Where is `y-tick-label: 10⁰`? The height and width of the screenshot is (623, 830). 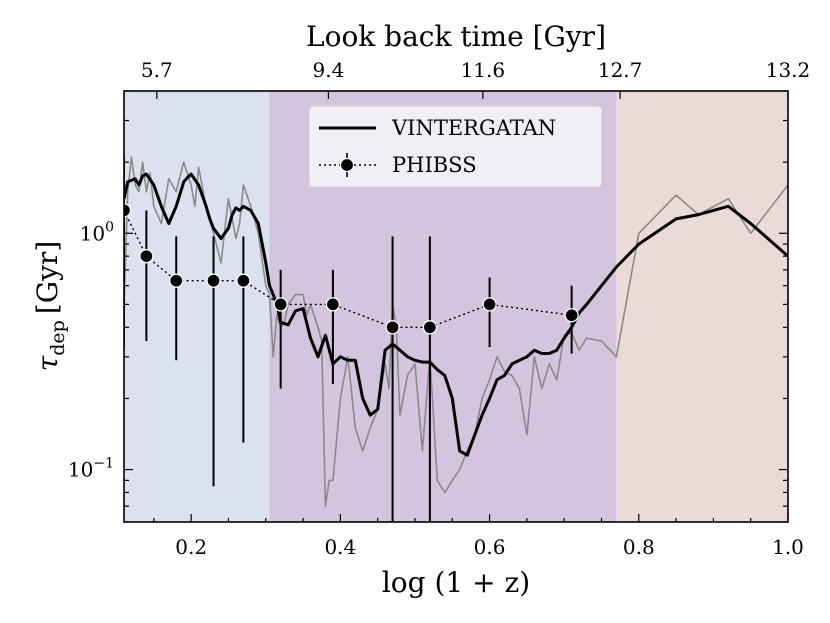 y-tick-label: 10⁰ is located at coordinates (97, 232).